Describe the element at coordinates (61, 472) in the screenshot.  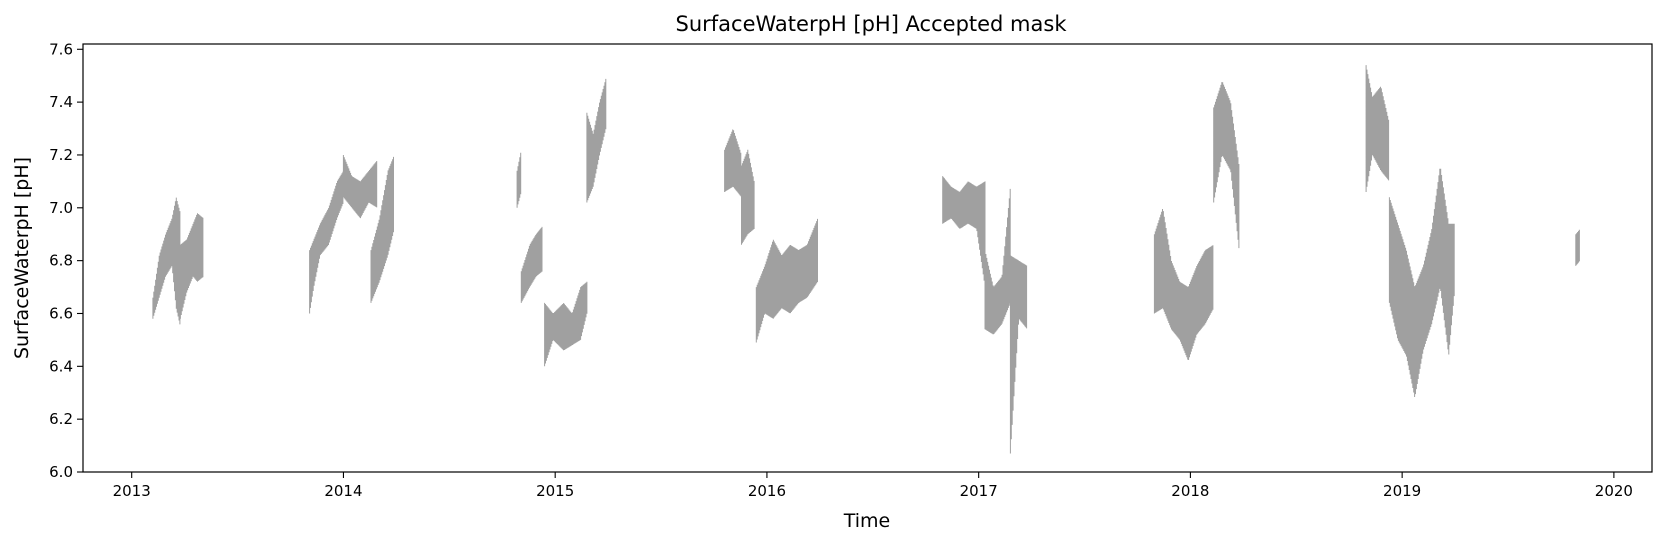
I see `y-tick-label: 6.0` at that location.